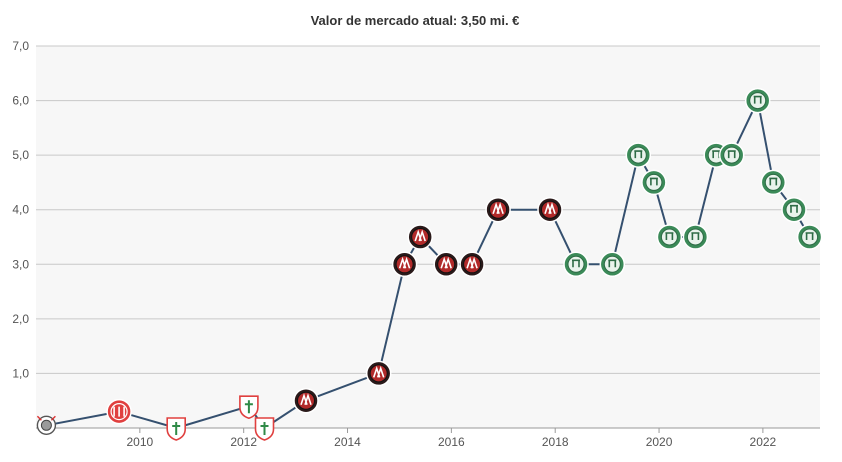 The width and height of the screenshot is (842, 462). Describe the element at coordinates (20, 373) in the screenshot. I see `y-tick-label: 1,0` at that location.